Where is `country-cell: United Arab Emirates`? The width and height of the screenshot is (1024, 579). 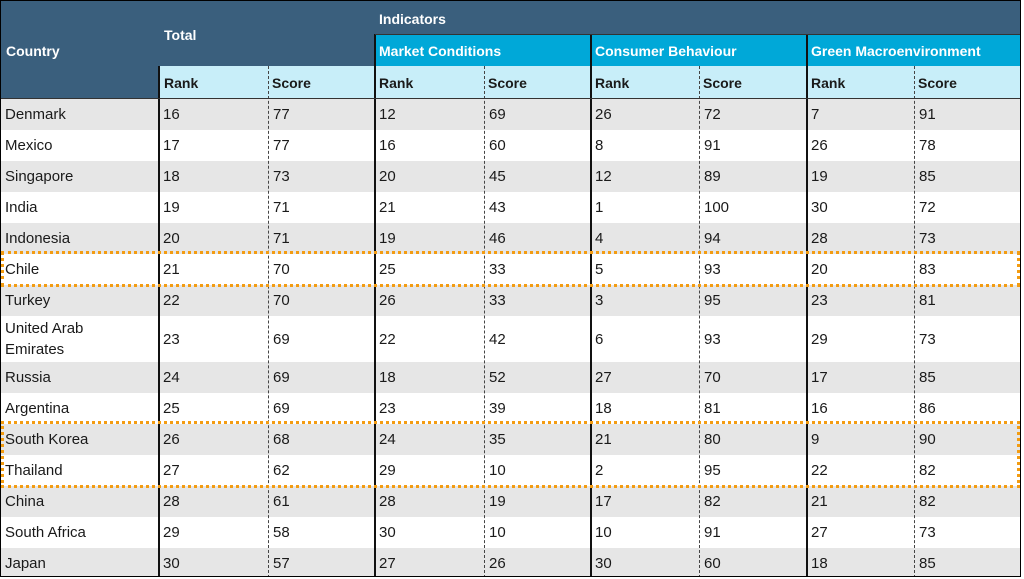 country-cell: United Arab Emirates is located at coordinates (44, 339).